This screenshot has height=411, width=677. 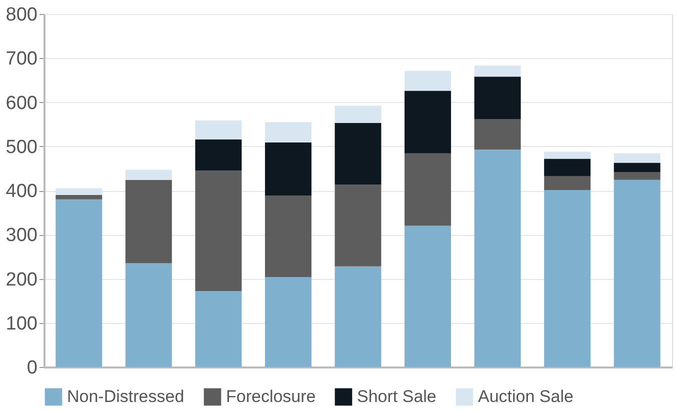 What do you see at coordinates (22, 323) in the screenshot?
I see `y-tick-label: 100` at bounding box center [22, 323].